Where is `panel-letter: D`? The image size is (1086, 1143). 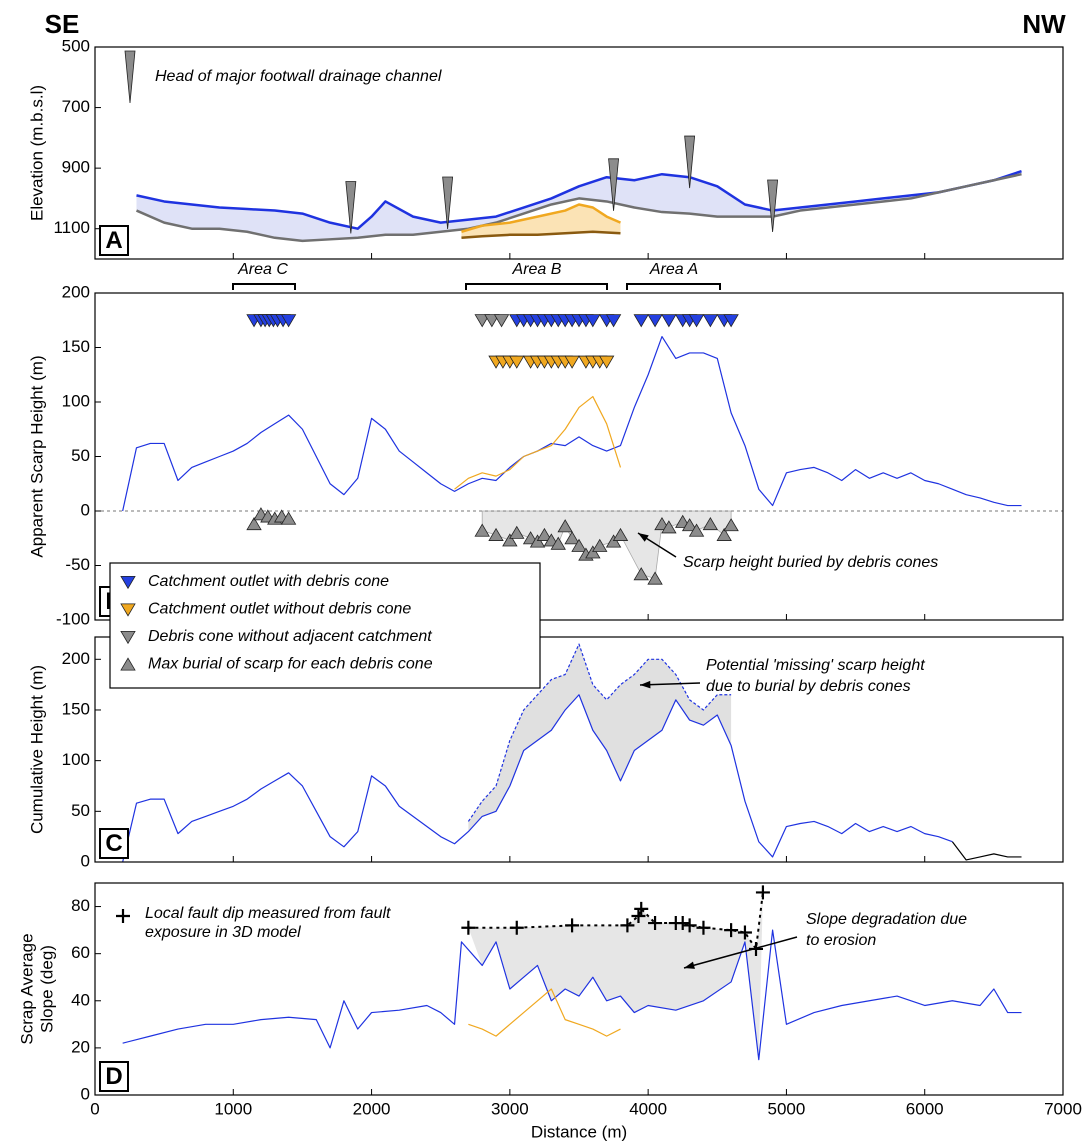 panel-letter: D is located at coordinates (113, 1076).